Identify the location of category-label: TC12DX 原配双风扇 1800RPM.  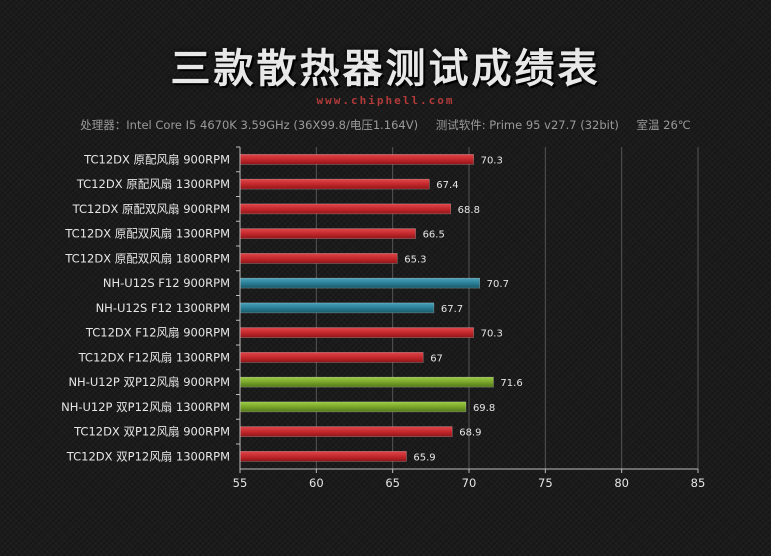
(147, 258).